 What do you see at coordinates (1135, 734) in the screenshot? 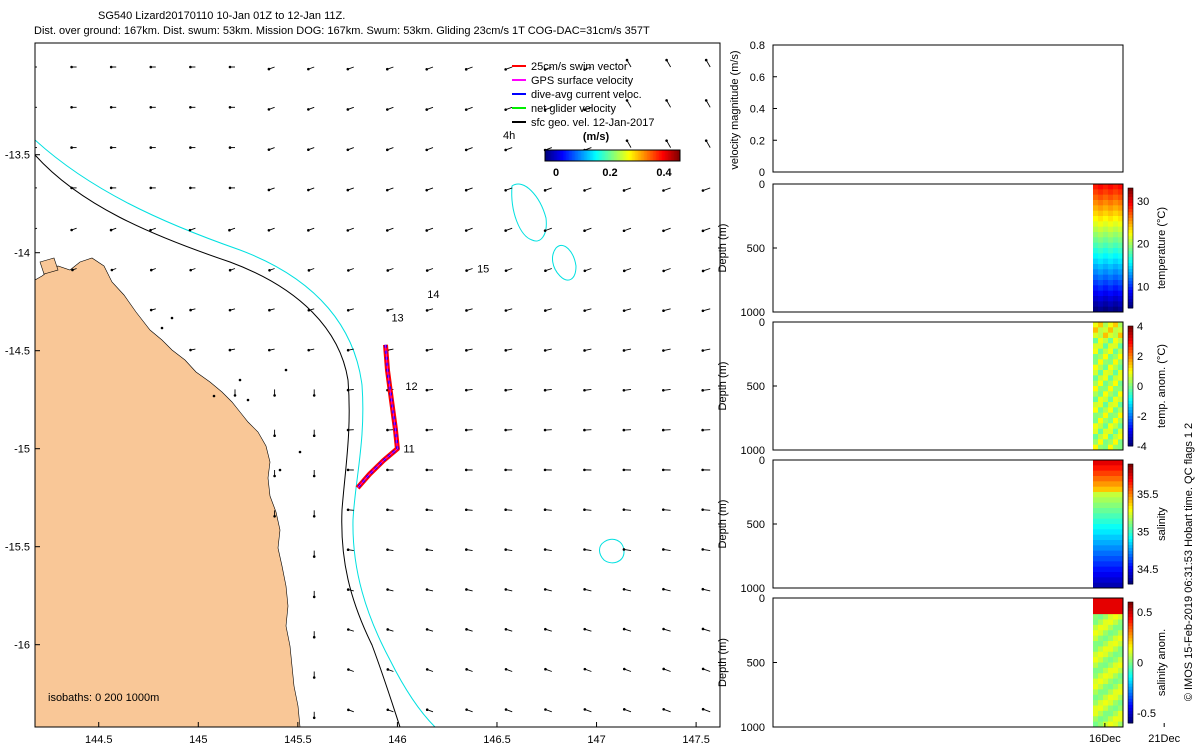
I see `time-axis: 16Dec21Dec26Dec31Dec05Jan10Jan` at bounding box center [1135, 734].